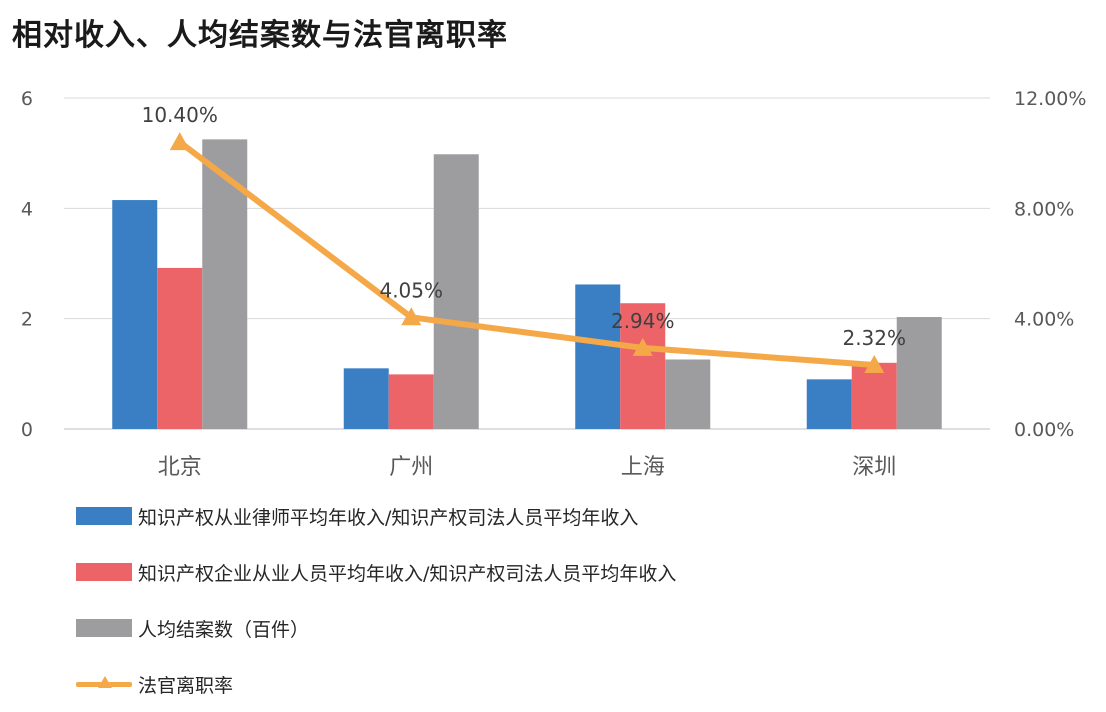  What do you see at coordinates (643, 467) in the screenshot?
I see `category-label: 上海` at bounding box center [643, 467].